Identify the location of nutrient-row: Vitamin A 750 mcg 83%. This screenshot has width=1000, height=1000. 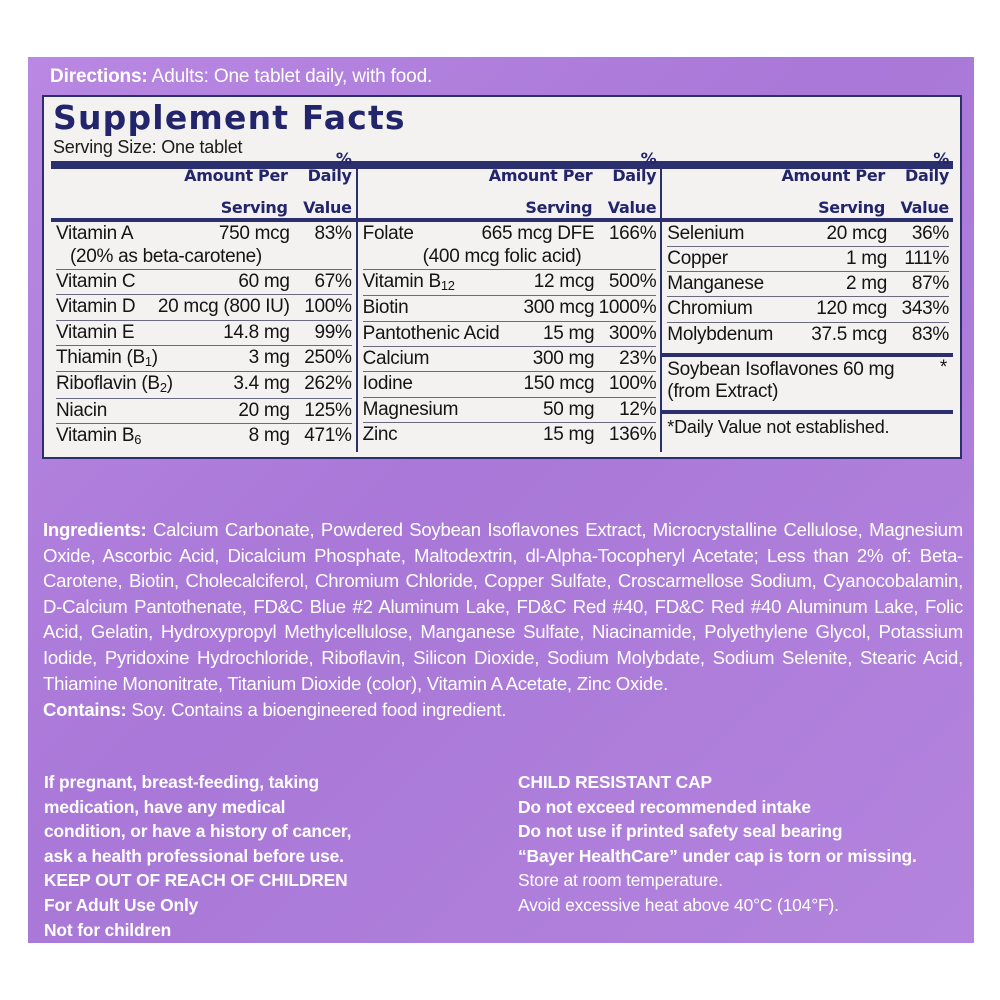
(204, 234).